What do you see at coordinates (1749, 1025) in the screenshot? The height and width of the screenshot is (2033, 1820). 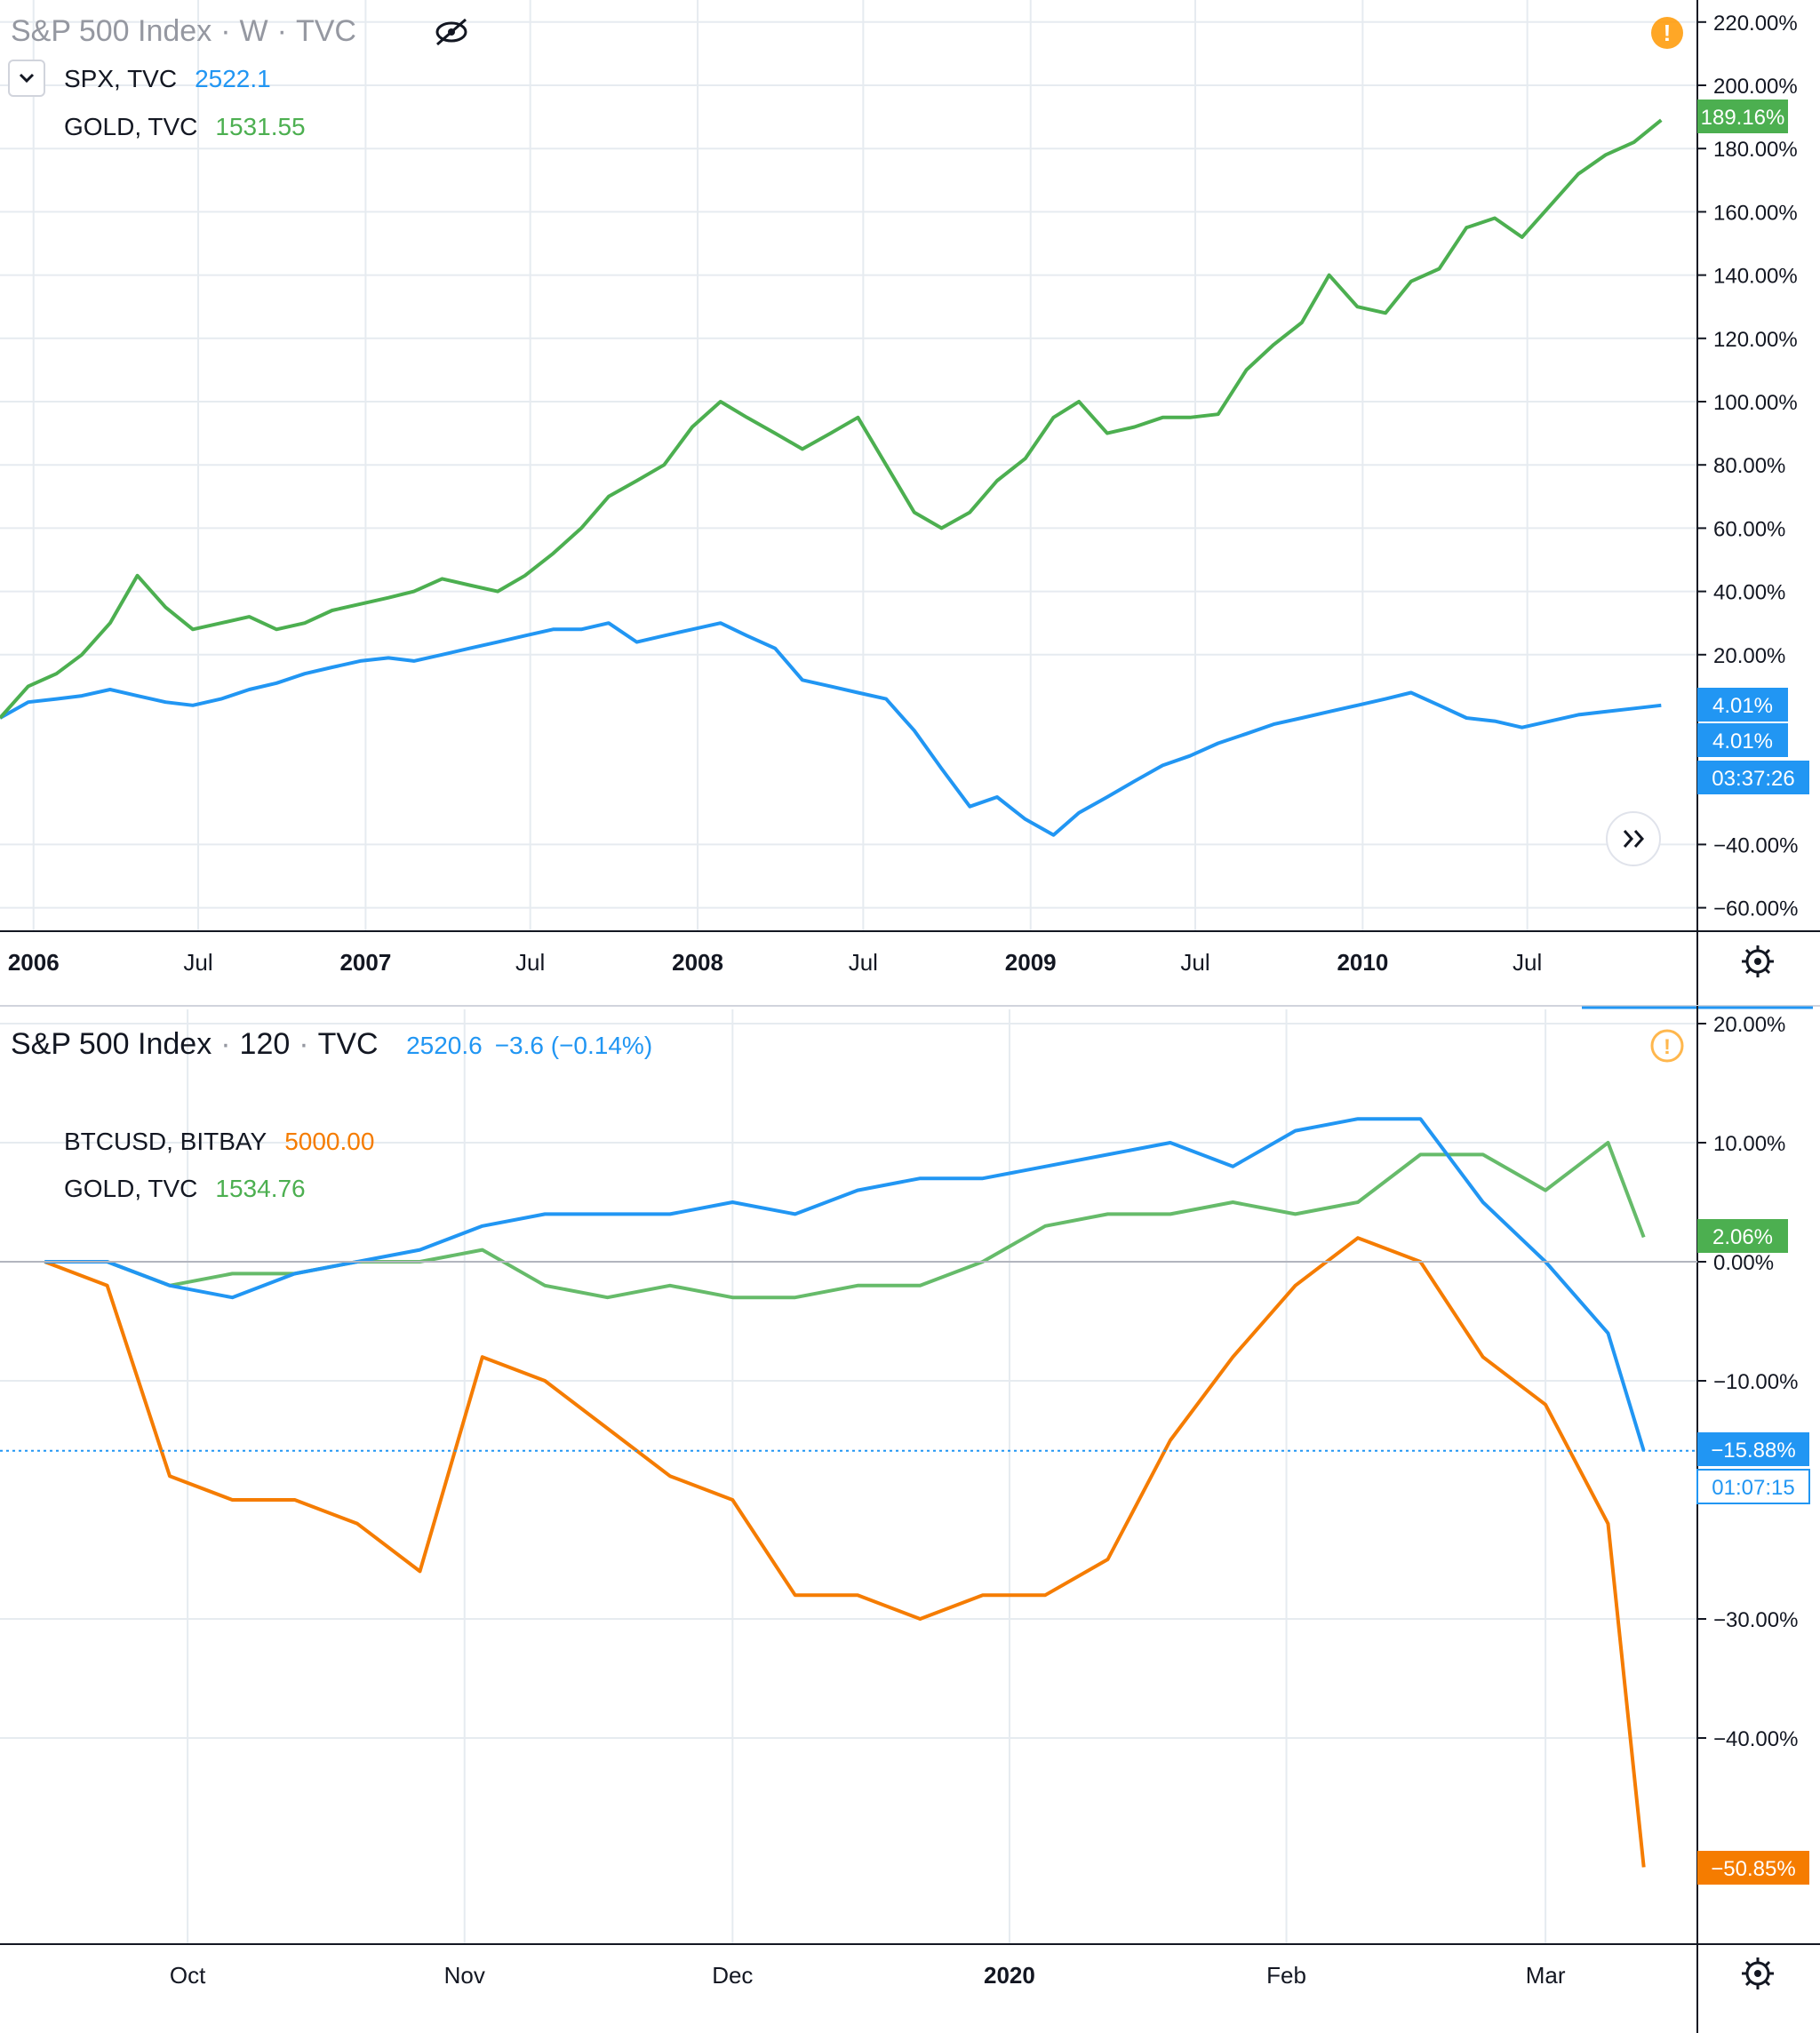 I see `bottom-ytick-label: 20.00%` at bounding box center [1749, 1025].